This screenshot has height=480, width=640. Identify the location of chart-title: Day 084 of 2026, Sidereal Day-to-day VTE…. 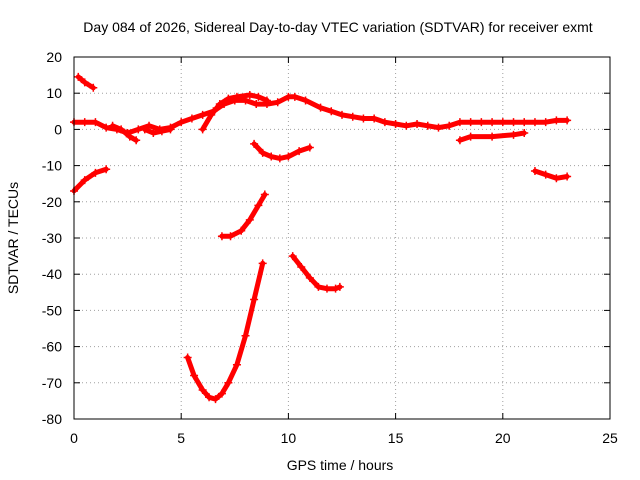
(337, 27).